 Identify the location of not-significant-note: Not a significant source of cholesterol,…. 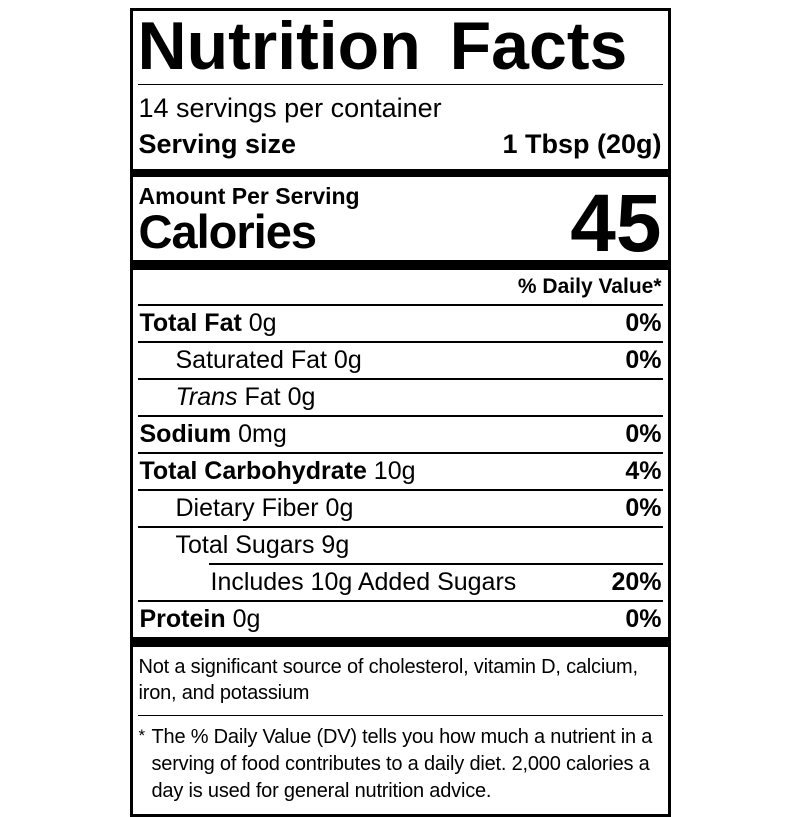
(388, 680).